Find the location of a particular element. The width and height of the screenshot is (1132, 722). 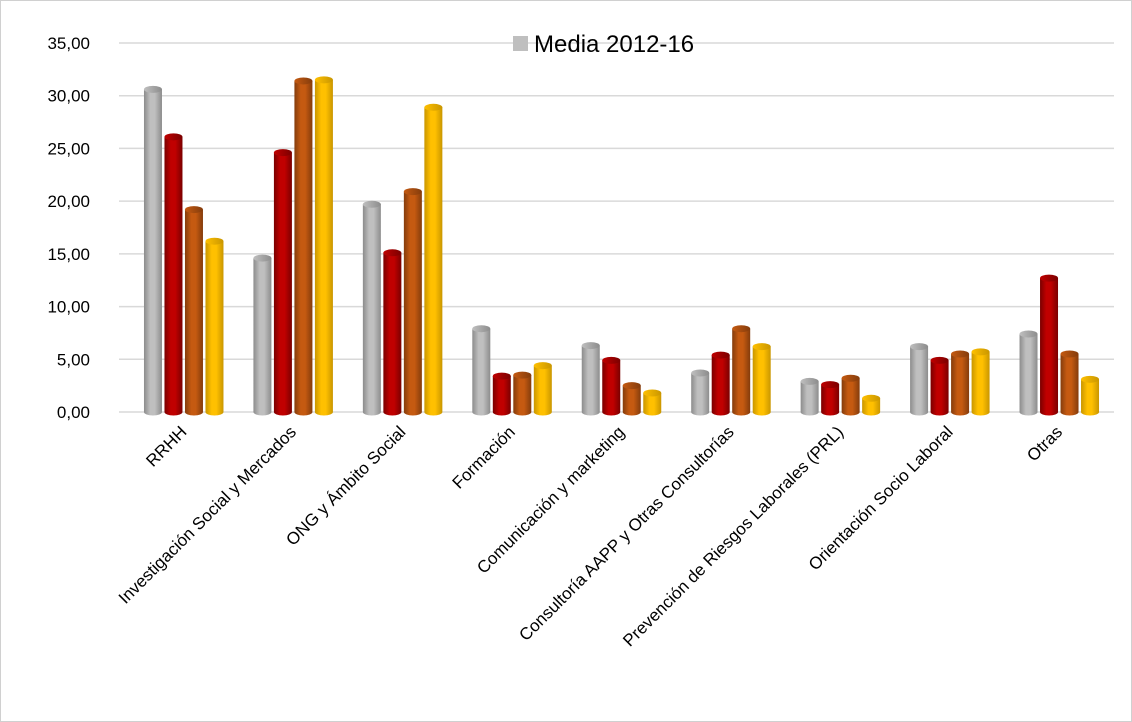

y-tick-label: 35,00 is located at coordinates (68, 43).